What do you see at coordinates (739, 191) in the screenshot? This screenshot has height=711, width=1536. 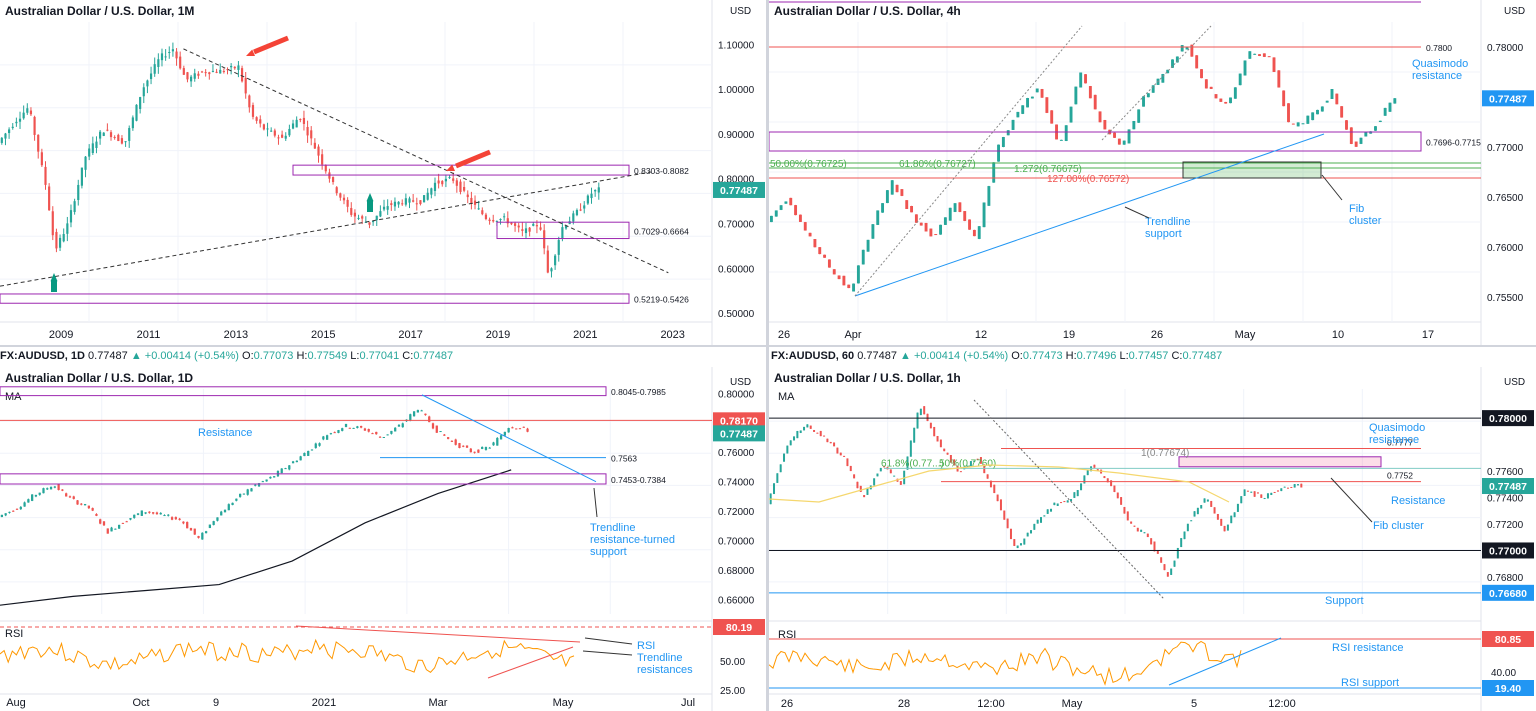 I see `last-price-badge: 0.77487` at bounding box center [739, 191].